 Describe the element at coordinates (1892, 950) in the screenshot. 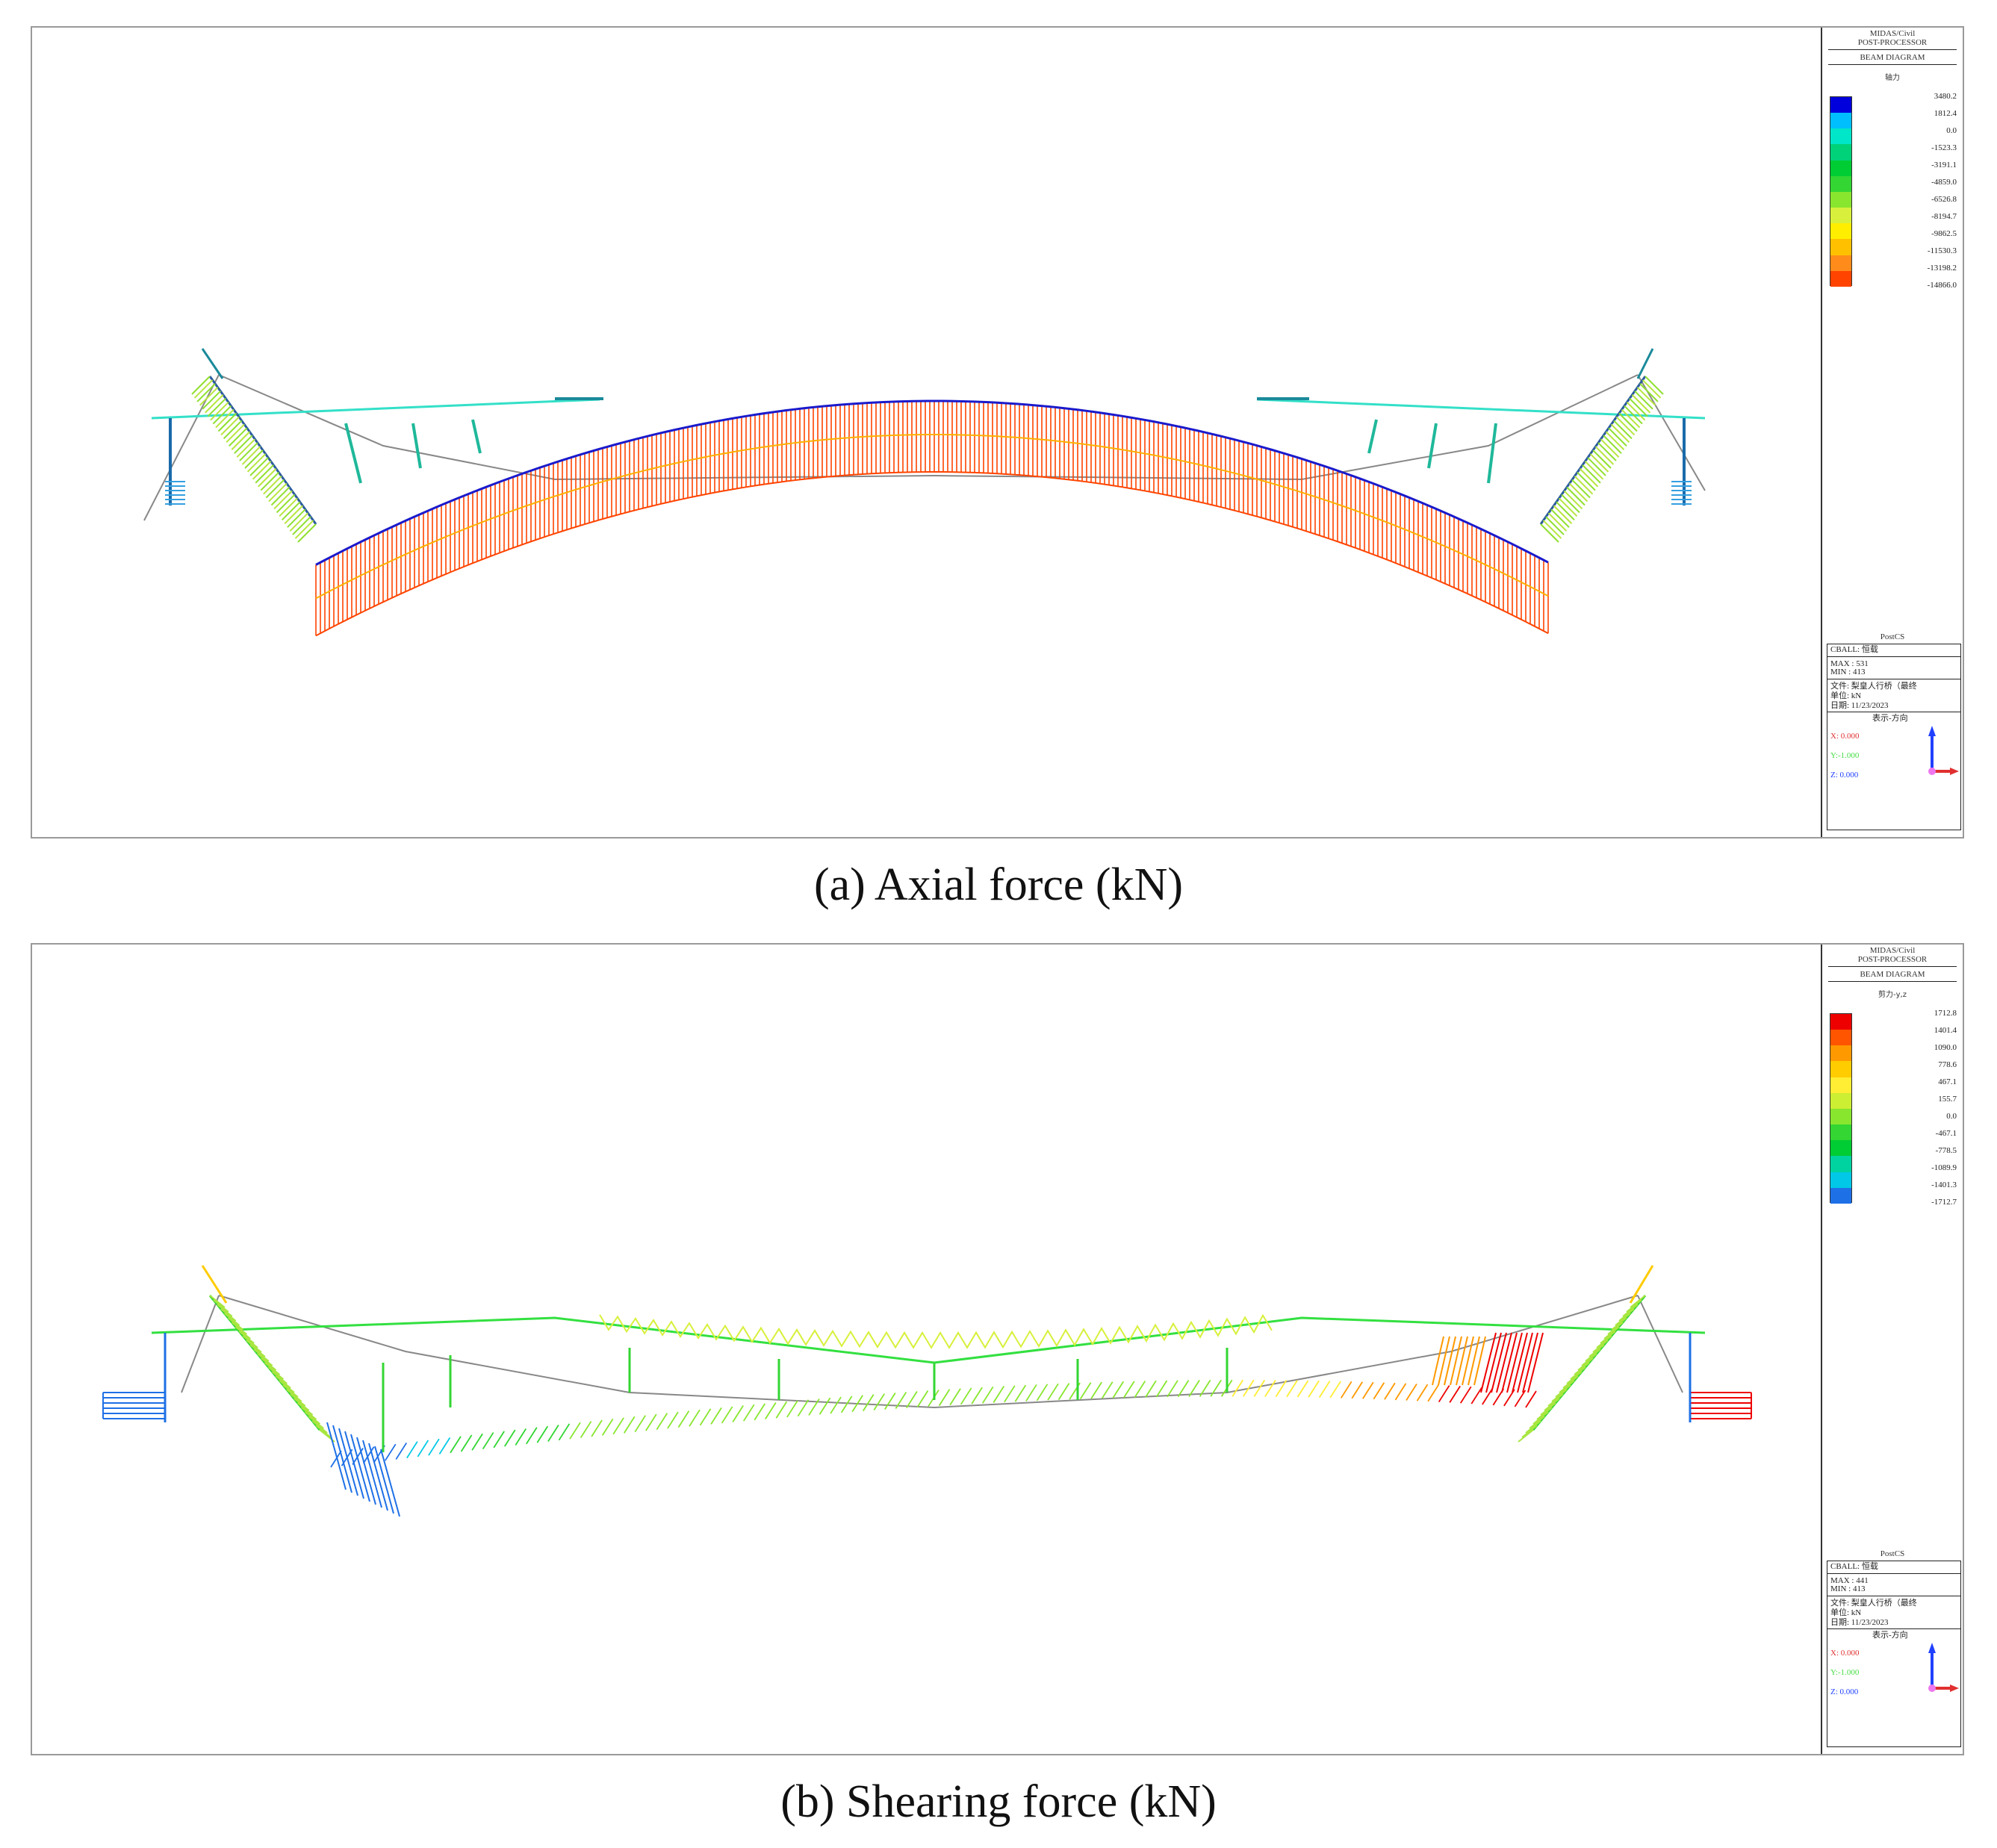

I see `app-name: MIDAS/Civil` at that location.